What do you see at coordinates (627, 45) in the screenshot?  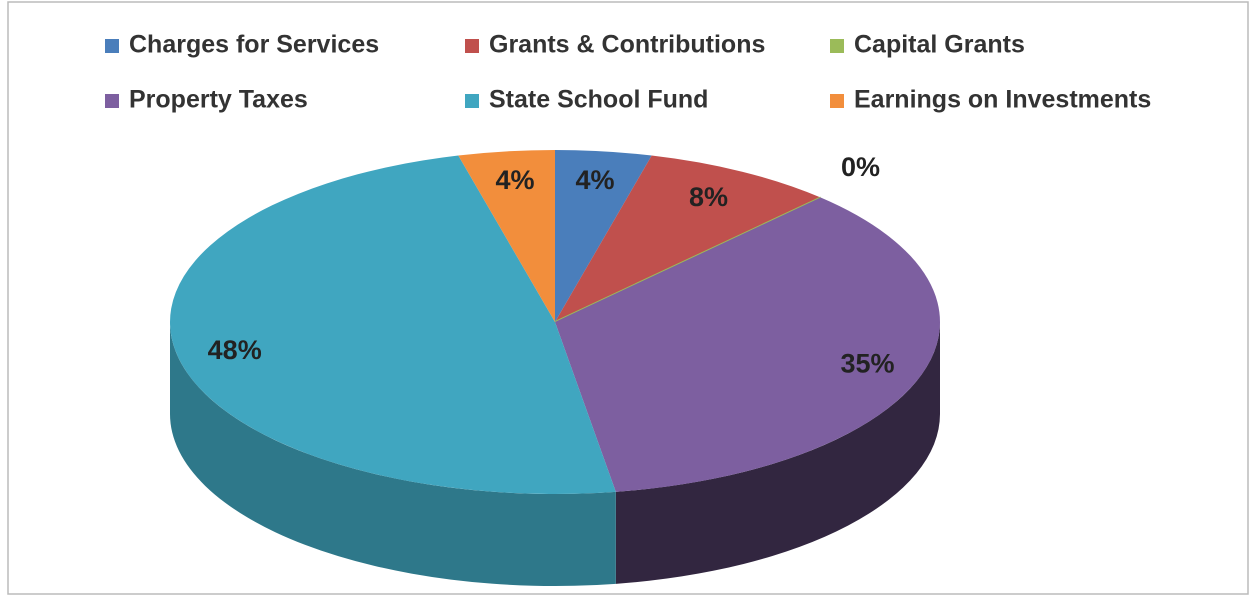 I see `legend-label: Grants & Contributions` at bounding box center [627, 45].